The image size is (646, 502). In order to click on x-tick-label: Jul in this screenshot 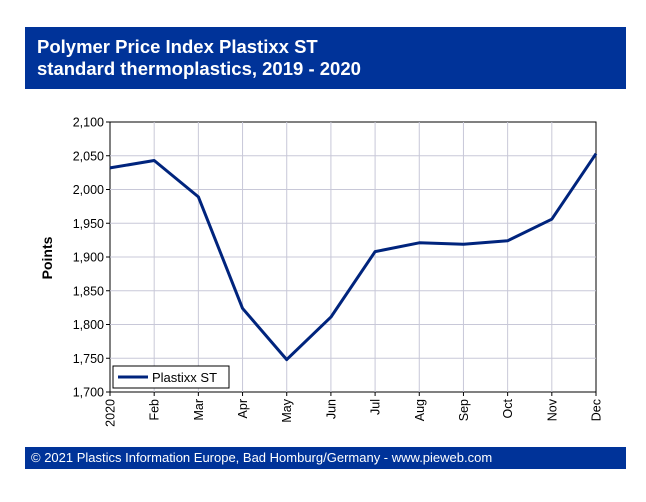, I will do `click(376, 407)`.